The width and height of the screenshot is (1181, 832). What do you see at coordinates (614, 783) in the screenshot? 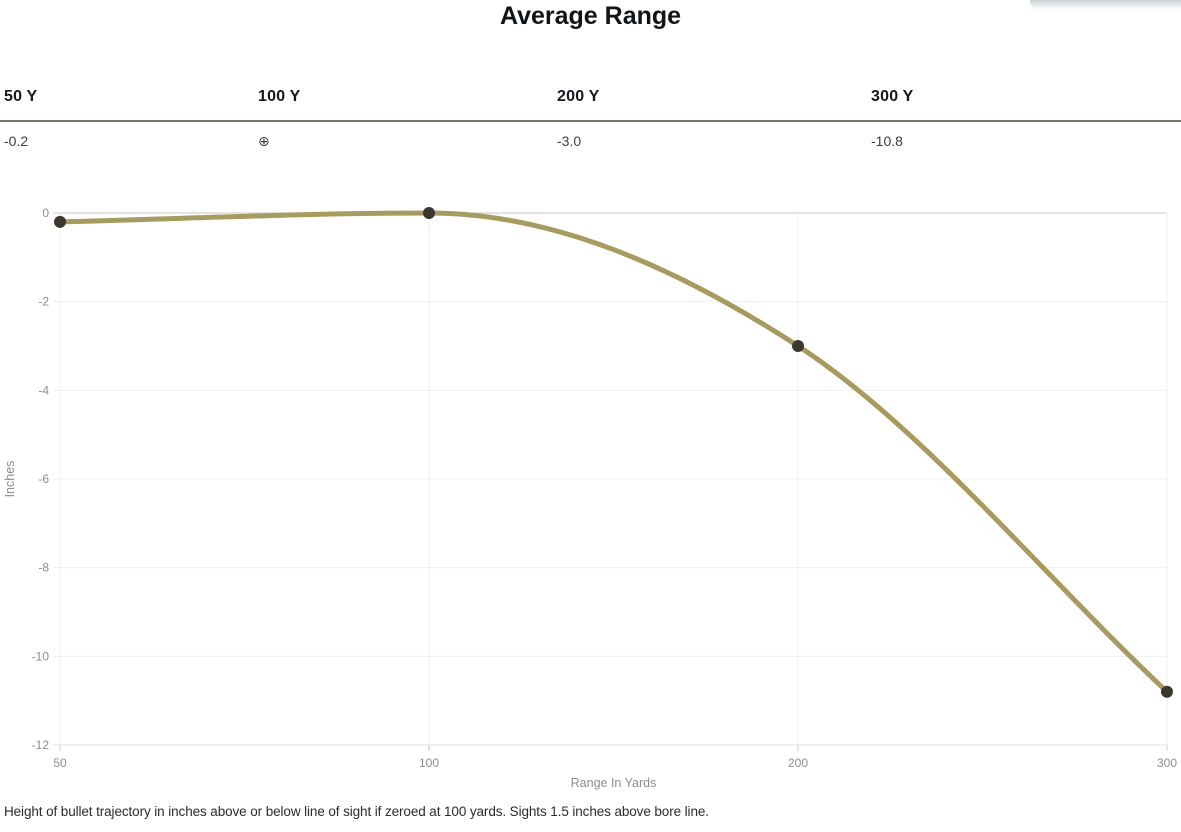
I see `x-axis-title: Range In Yards` at bounding box center [614, 783].